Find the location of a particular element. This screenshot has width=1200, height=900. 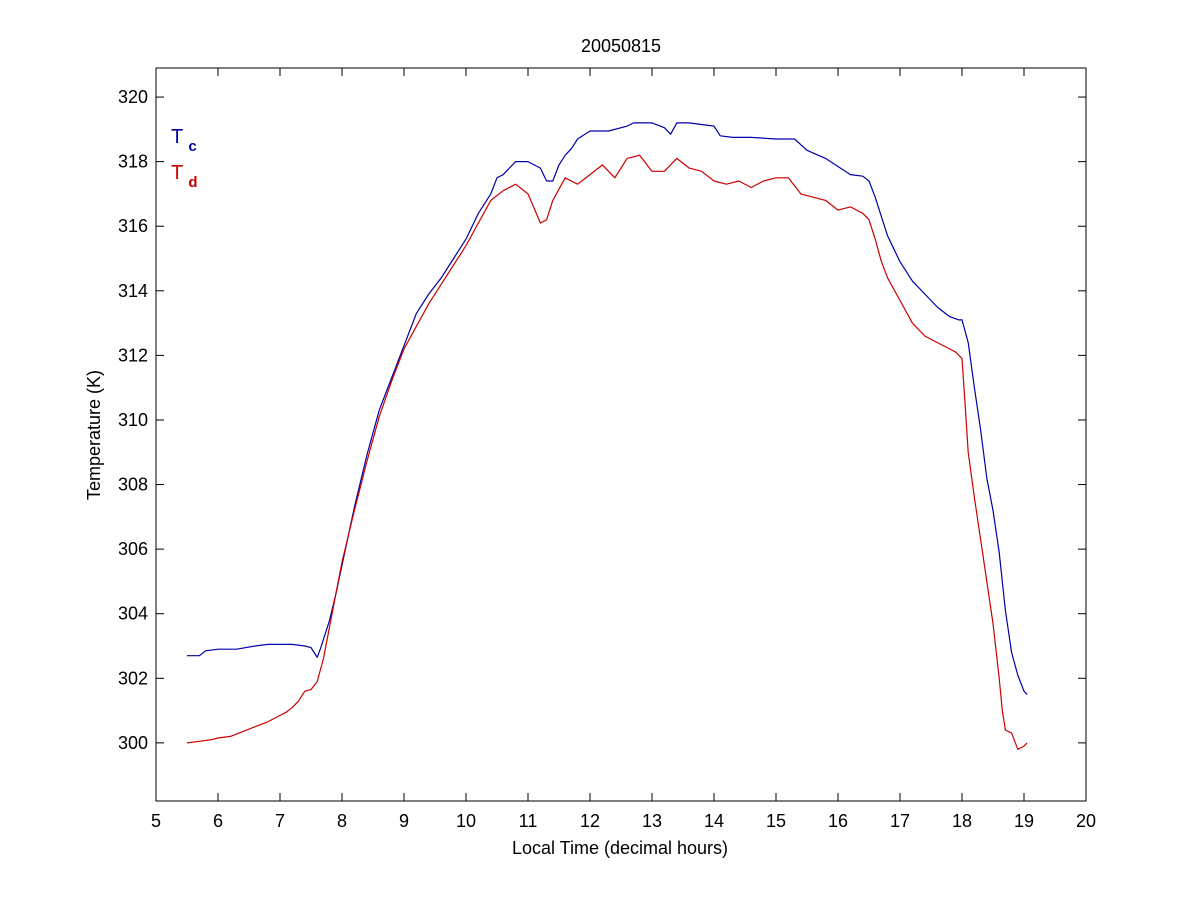

y-tick-label: 320 is located at coordinates (133, 97).